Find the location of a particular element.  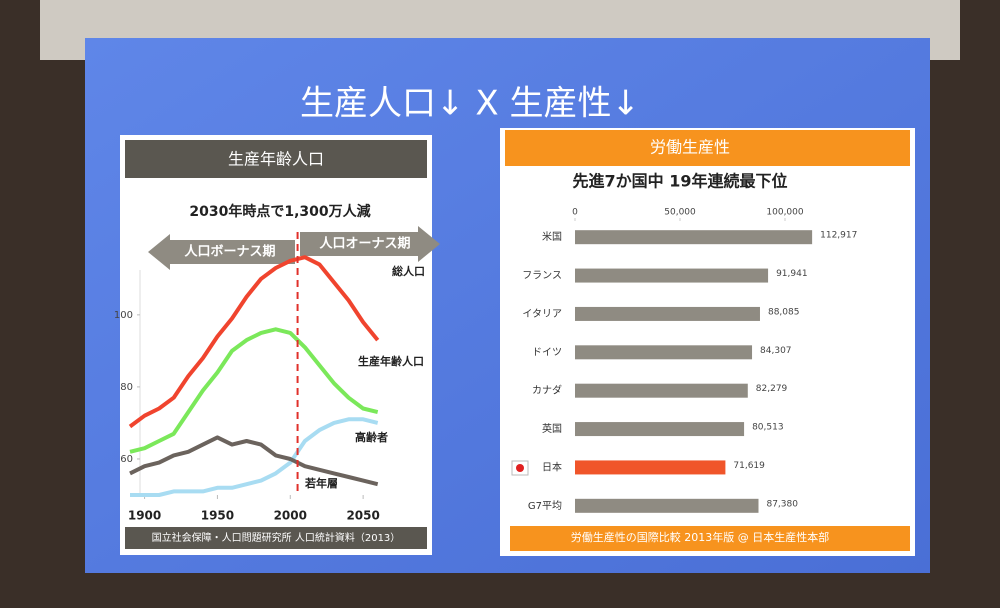

series-label: 高齢者 is located at coordinates (371, 437).